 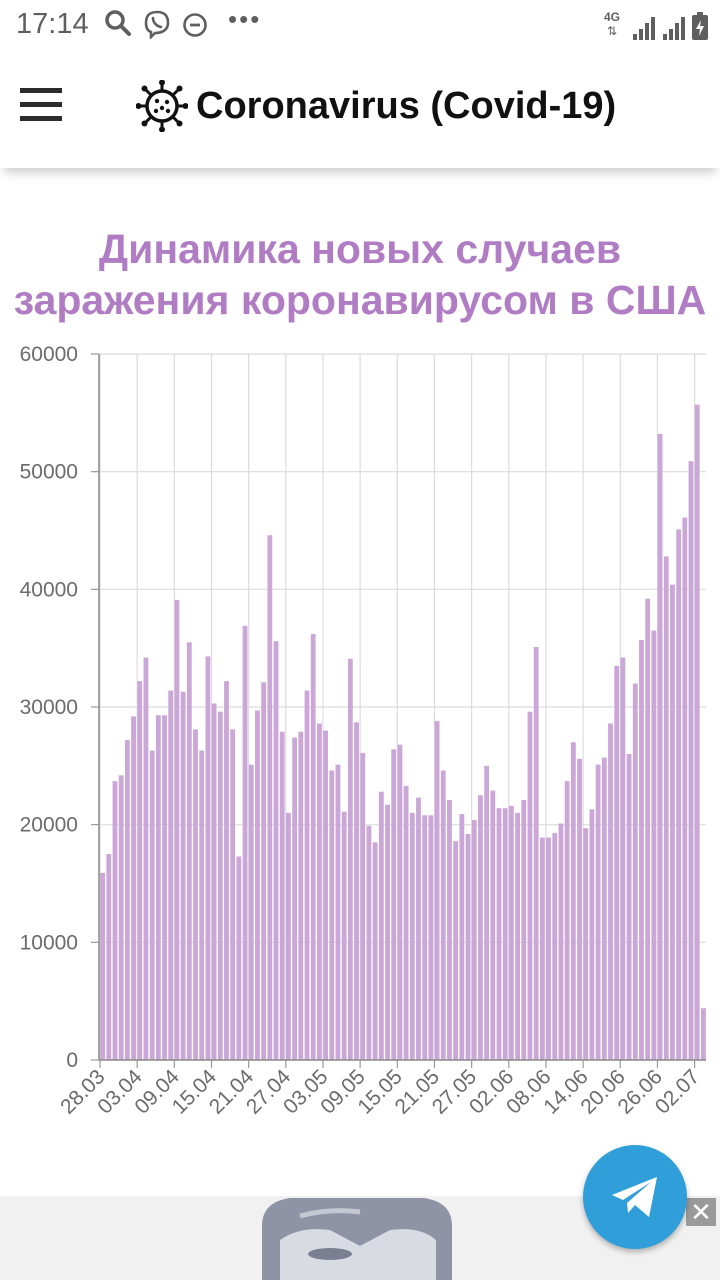 What do you see at coordinates (195, 25) in the screenshot?
I see `dnd-icon` at bounding box center [195, 25].